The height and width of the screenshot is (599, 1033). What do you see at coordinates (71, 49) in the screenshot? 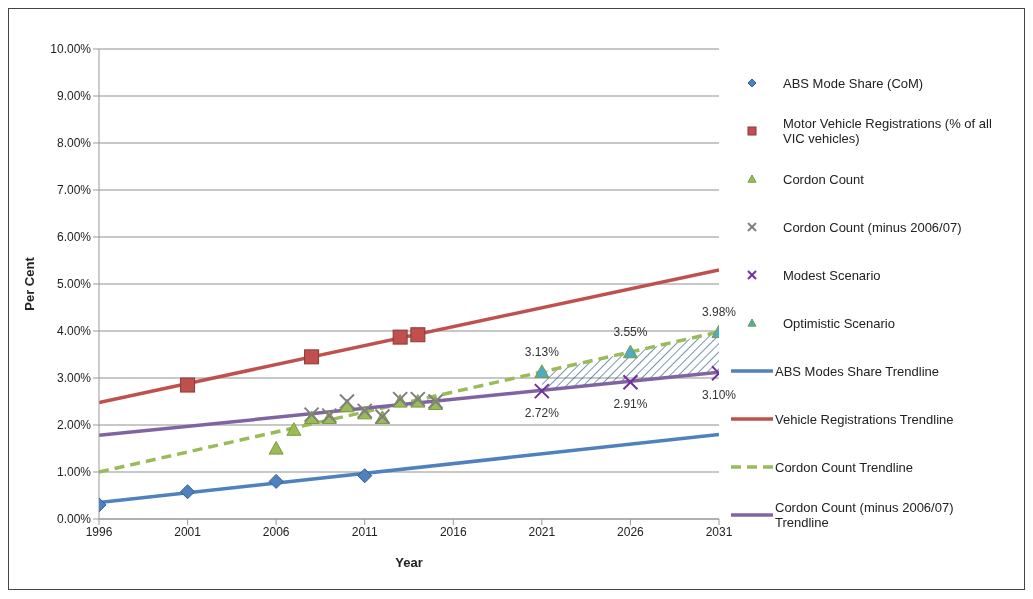
I see `y-tick-label: 10.00%` at bounding box center [71, 49].